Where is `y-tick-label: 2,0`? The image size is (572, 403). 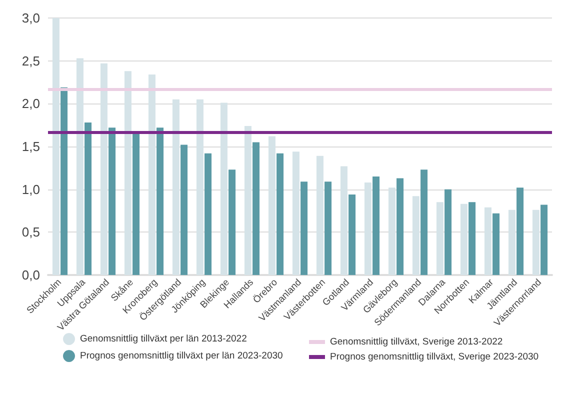 y-tick-label: 2,0 is located at coordinates (31, 104).